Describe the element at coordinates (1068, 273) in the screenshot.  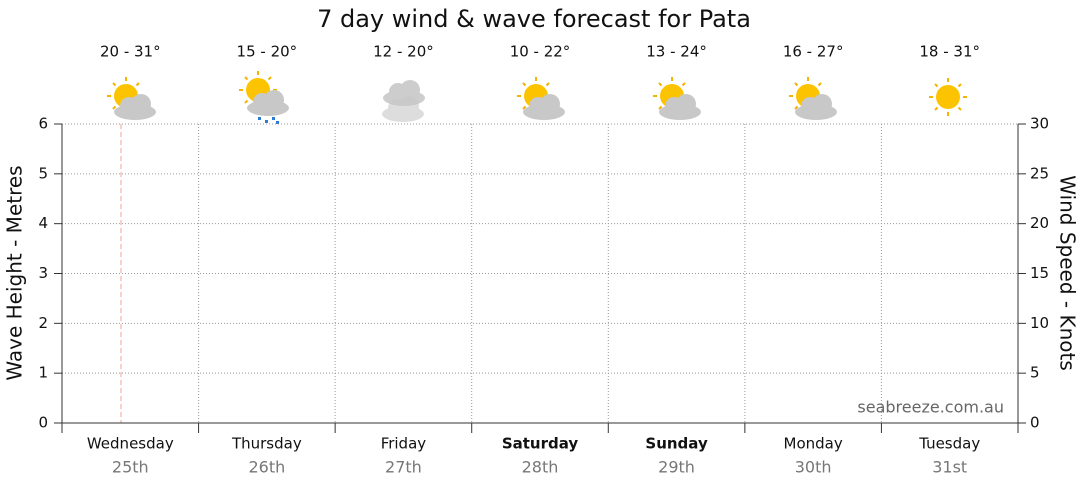
I see `y2-axis-label: Wind Speed - Knots` at that location.